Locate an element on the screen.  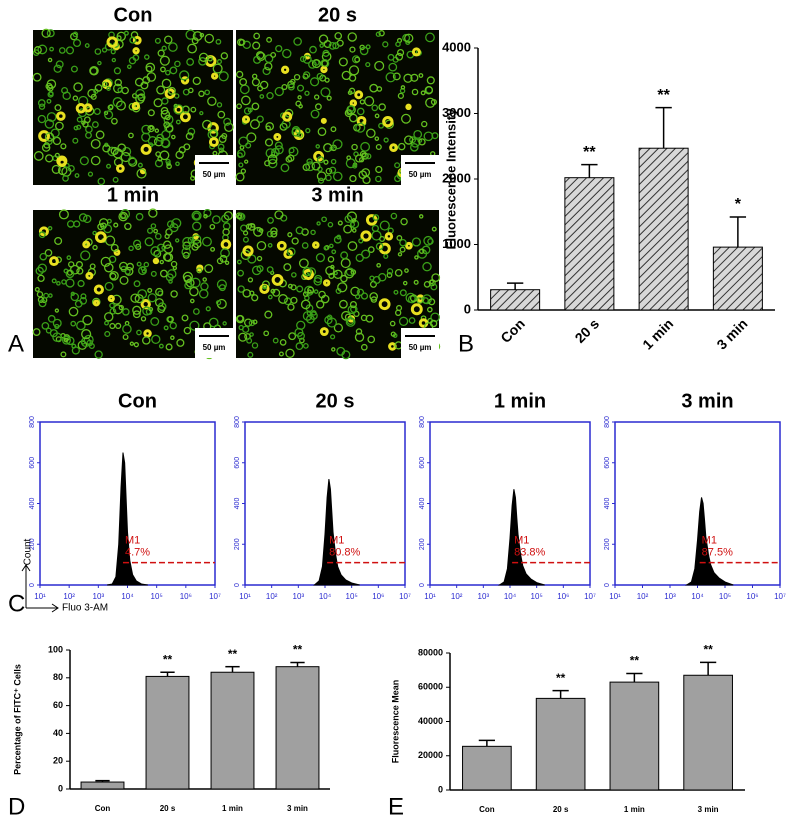
x-tick-label: 1 min is located at coordinates (657, 333).